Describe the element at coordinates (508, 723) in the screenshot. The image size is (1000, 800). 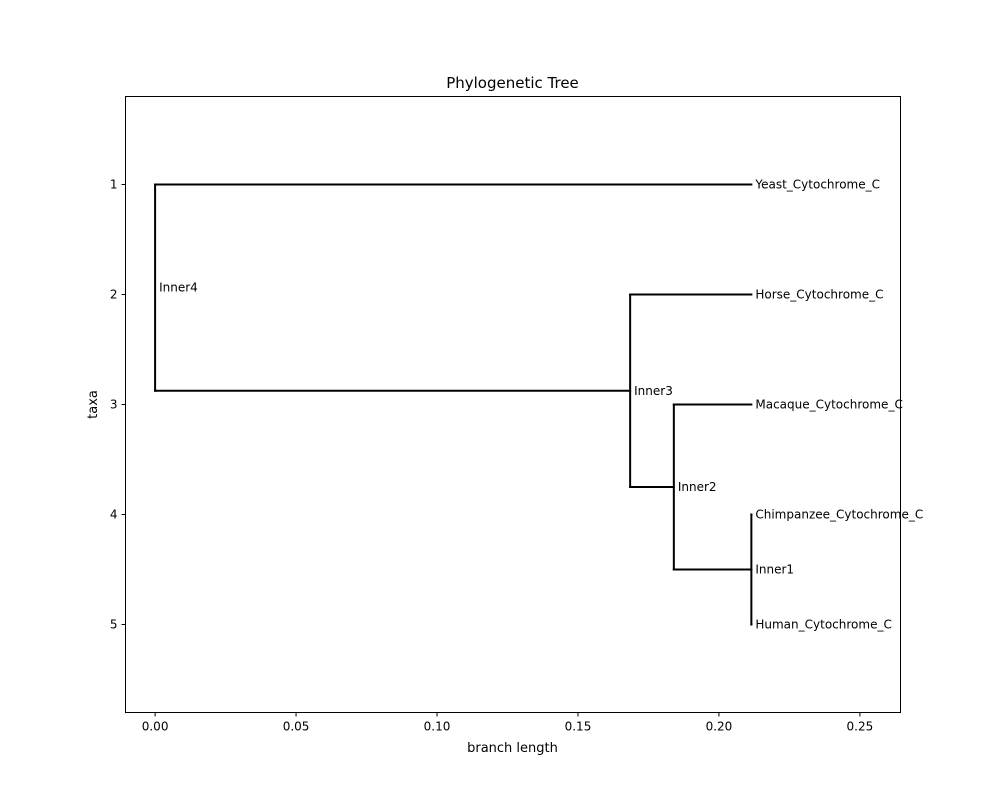
I see `x-axis-ticks: 0.00 0.05 0.10 0.15 0.20 0.25` at that location.